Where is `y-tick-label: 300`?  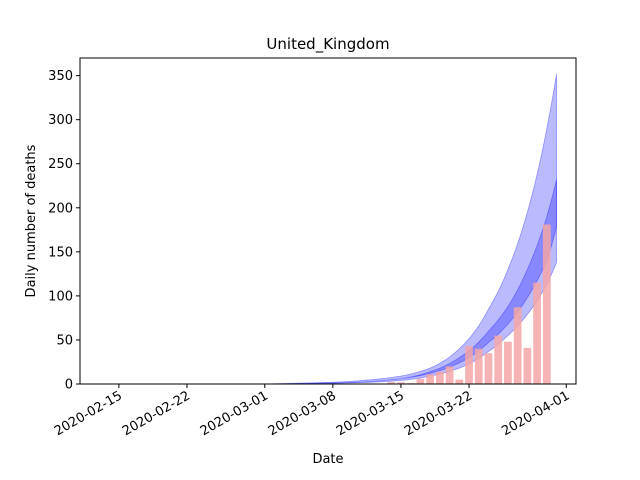 y-tick-label: 300 is located at coordinates (60, 120).